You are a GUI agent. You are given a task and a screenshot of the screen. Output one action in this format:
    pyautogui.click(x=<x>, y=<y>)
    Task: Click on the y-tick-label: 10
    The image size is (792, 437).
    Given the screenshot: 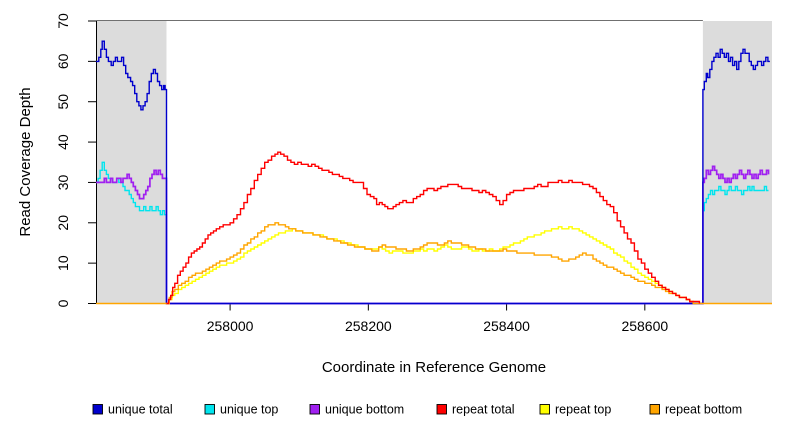 What is the action you would take?
    pyautogui.click(x=63, y=263)
    